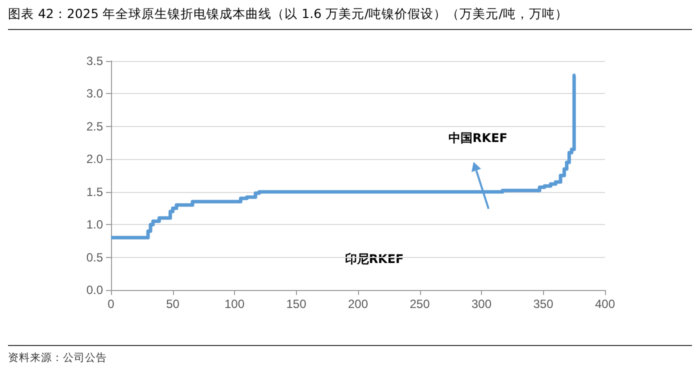  I want to click on y-tick-label: 3.0, so click(95, 93).